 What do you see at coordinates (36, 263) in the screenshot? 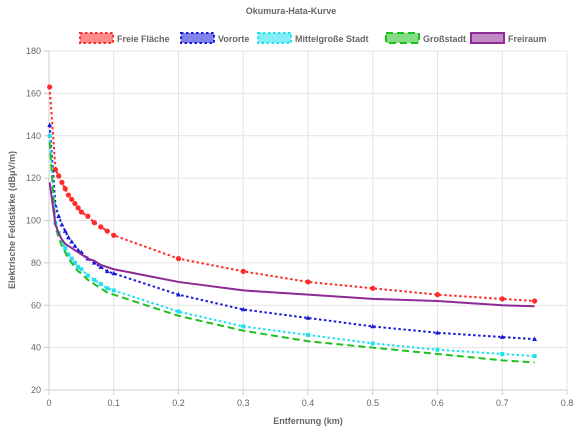
I see `y-tick-label: 80` at bounding box center [36, 263].